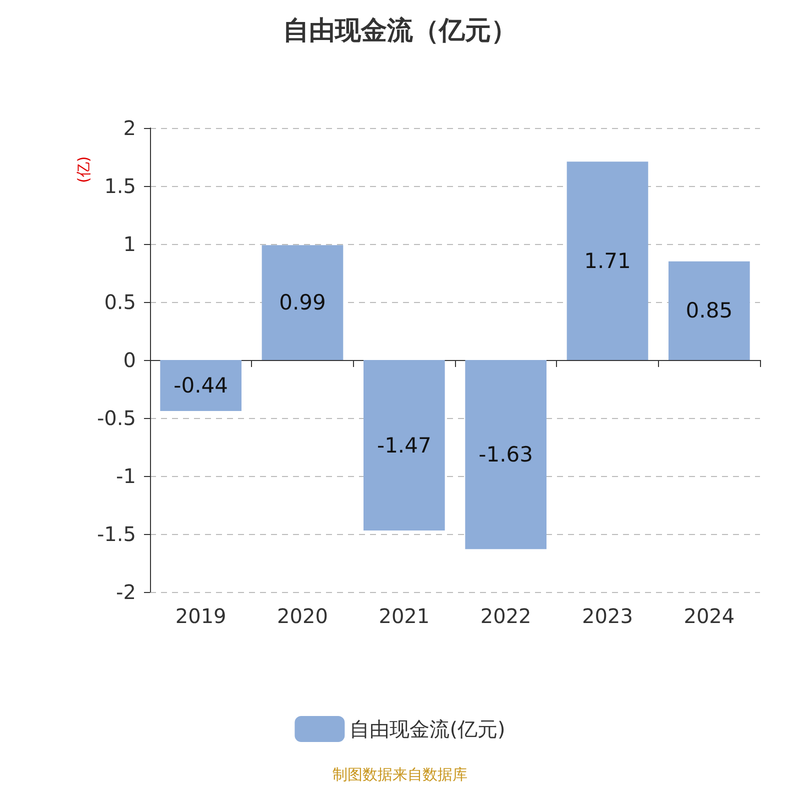 This screenshot has height=800, width=800. Describe the element at coordinates (428, 729) in the screenshot. I see `legend-label: 自由现金流(亿元)` at that location.